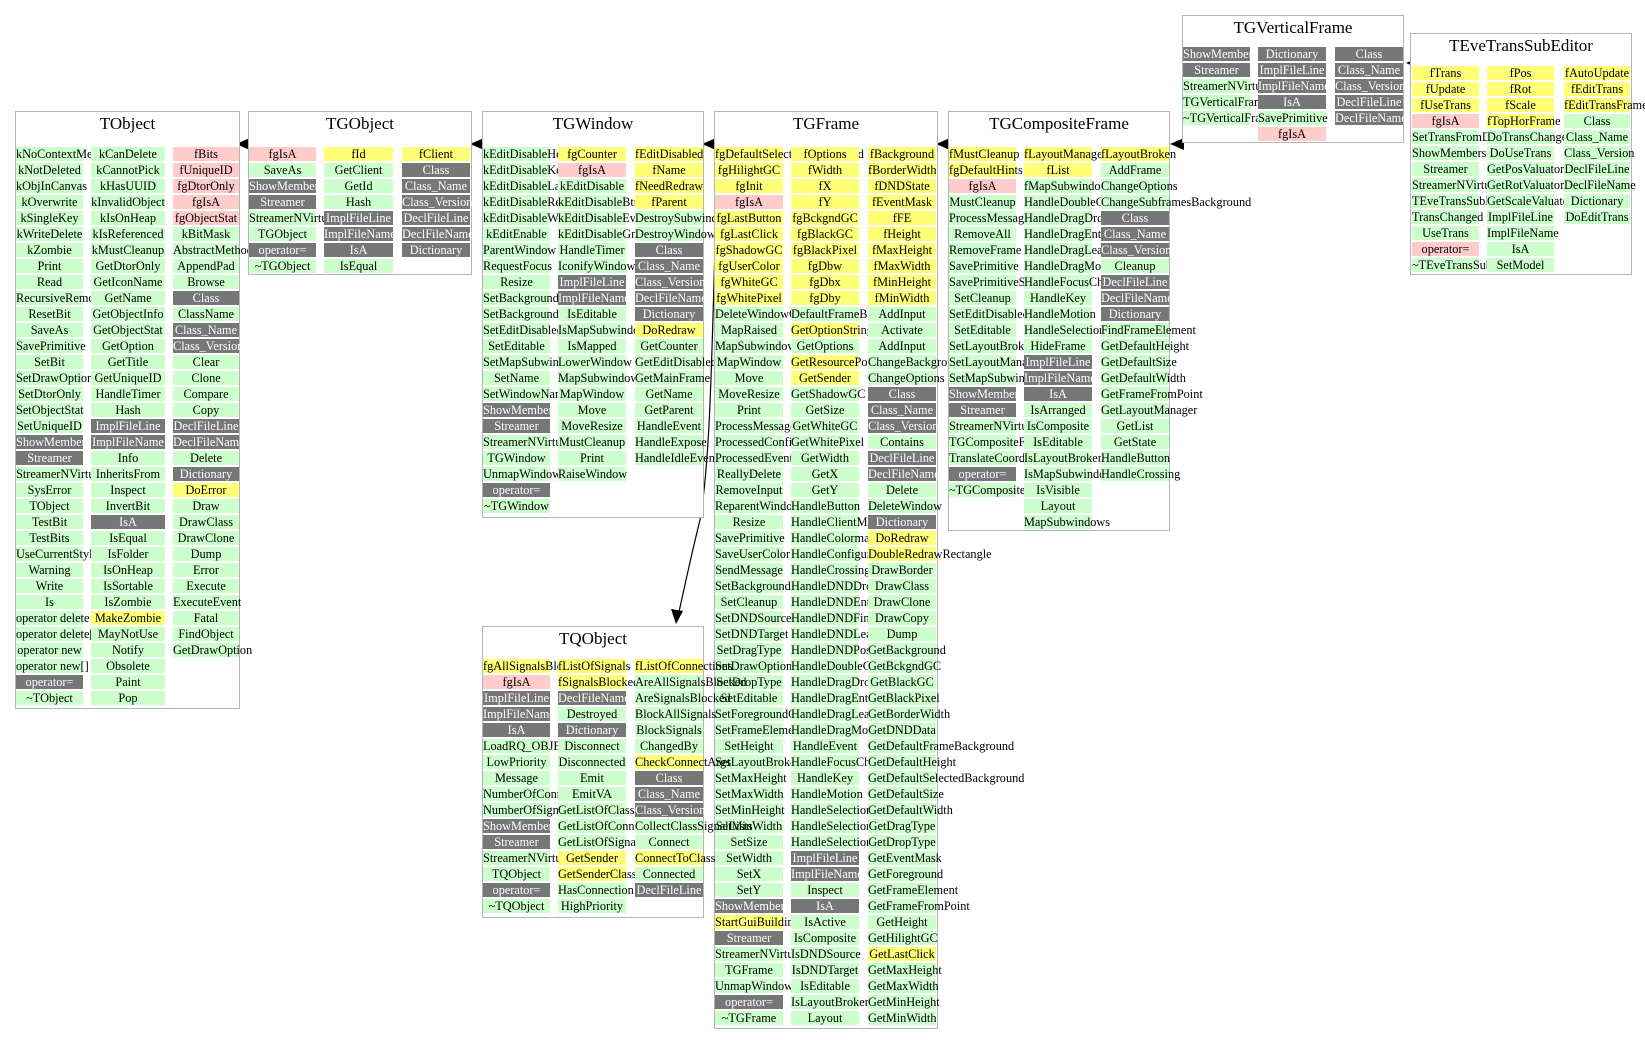  Describe the element at coordinates (749, 202) in the screenshot. I see `class-member: fgIsA` at that location.